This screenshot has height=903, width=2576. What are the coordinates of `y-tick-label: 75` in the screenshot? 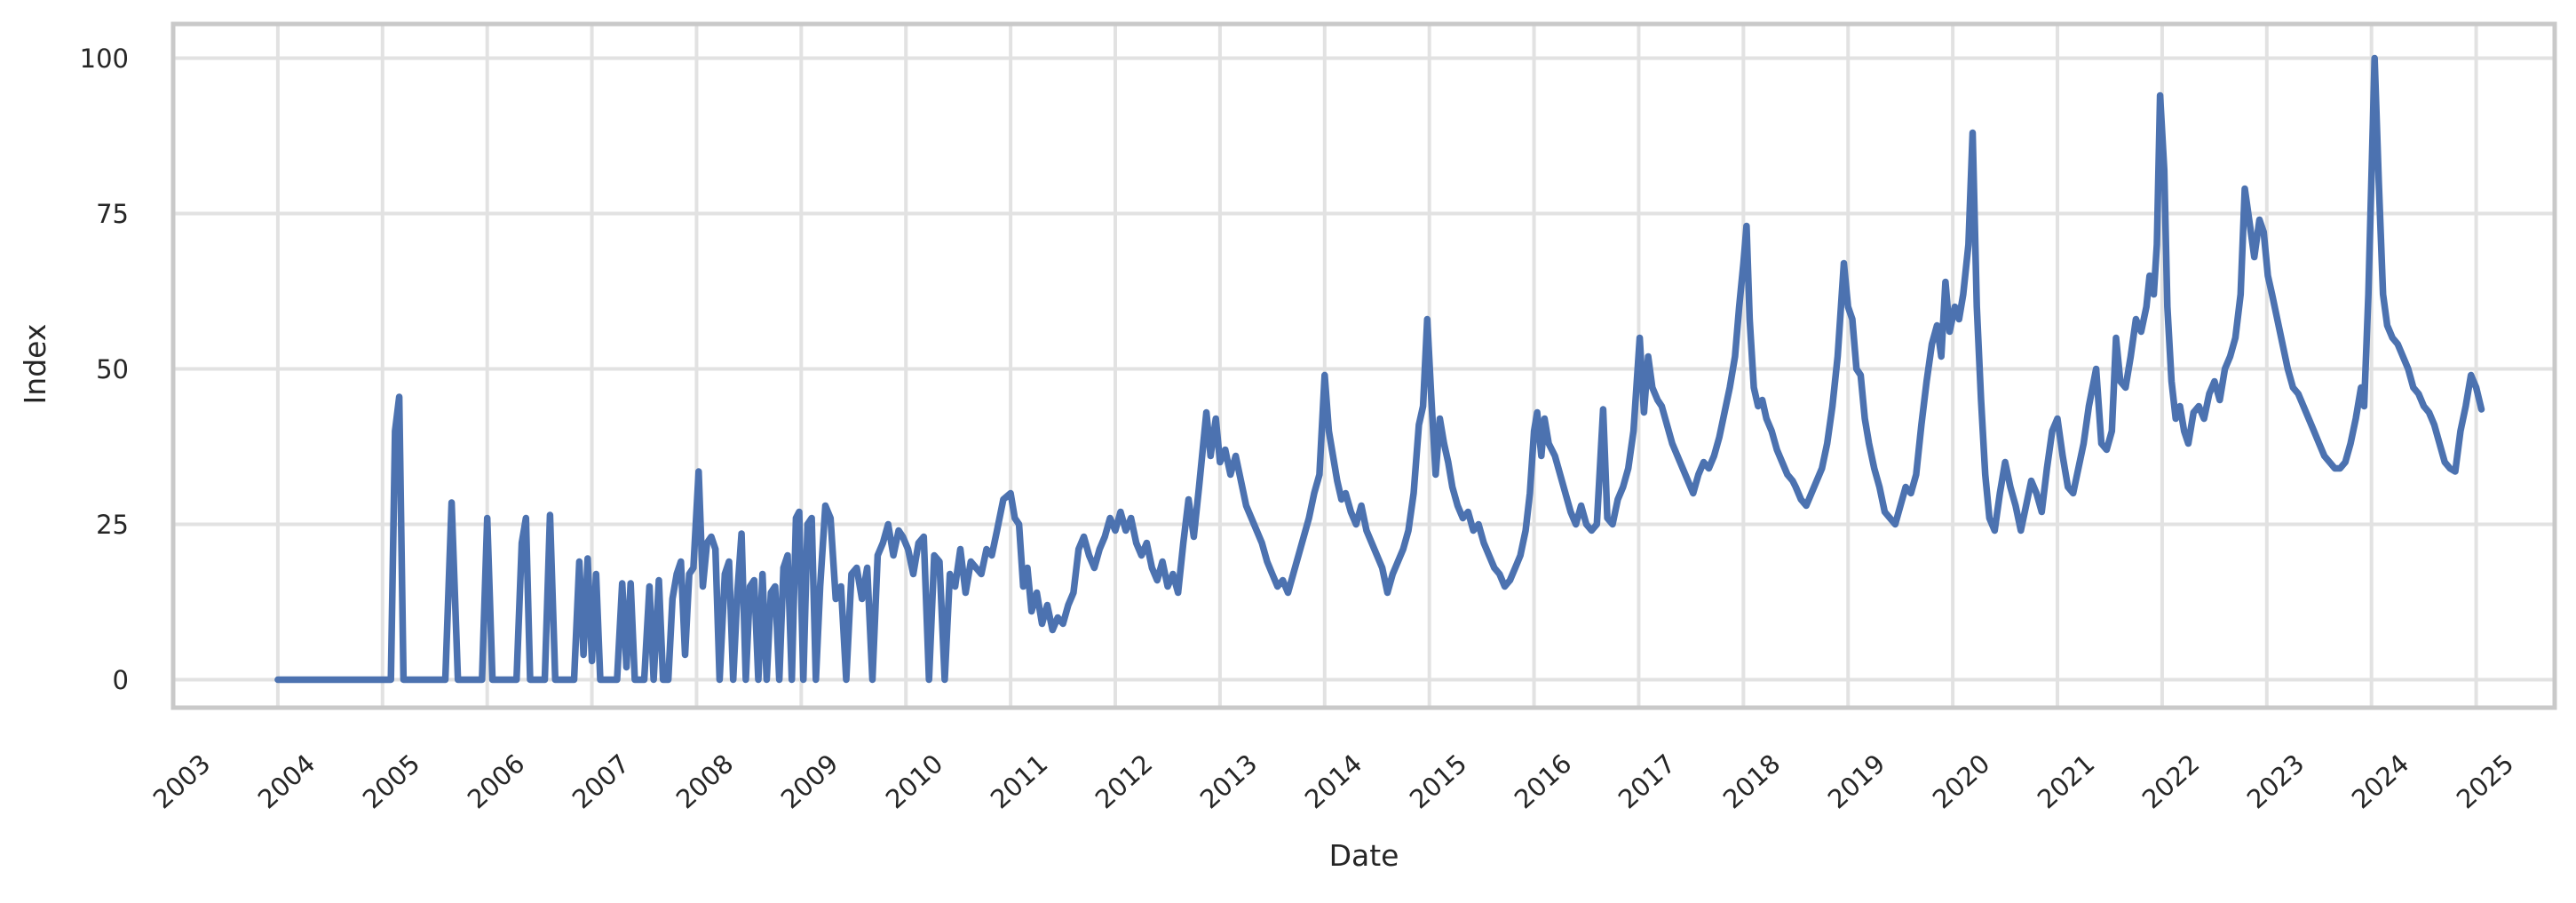 It's located at (113, 213).